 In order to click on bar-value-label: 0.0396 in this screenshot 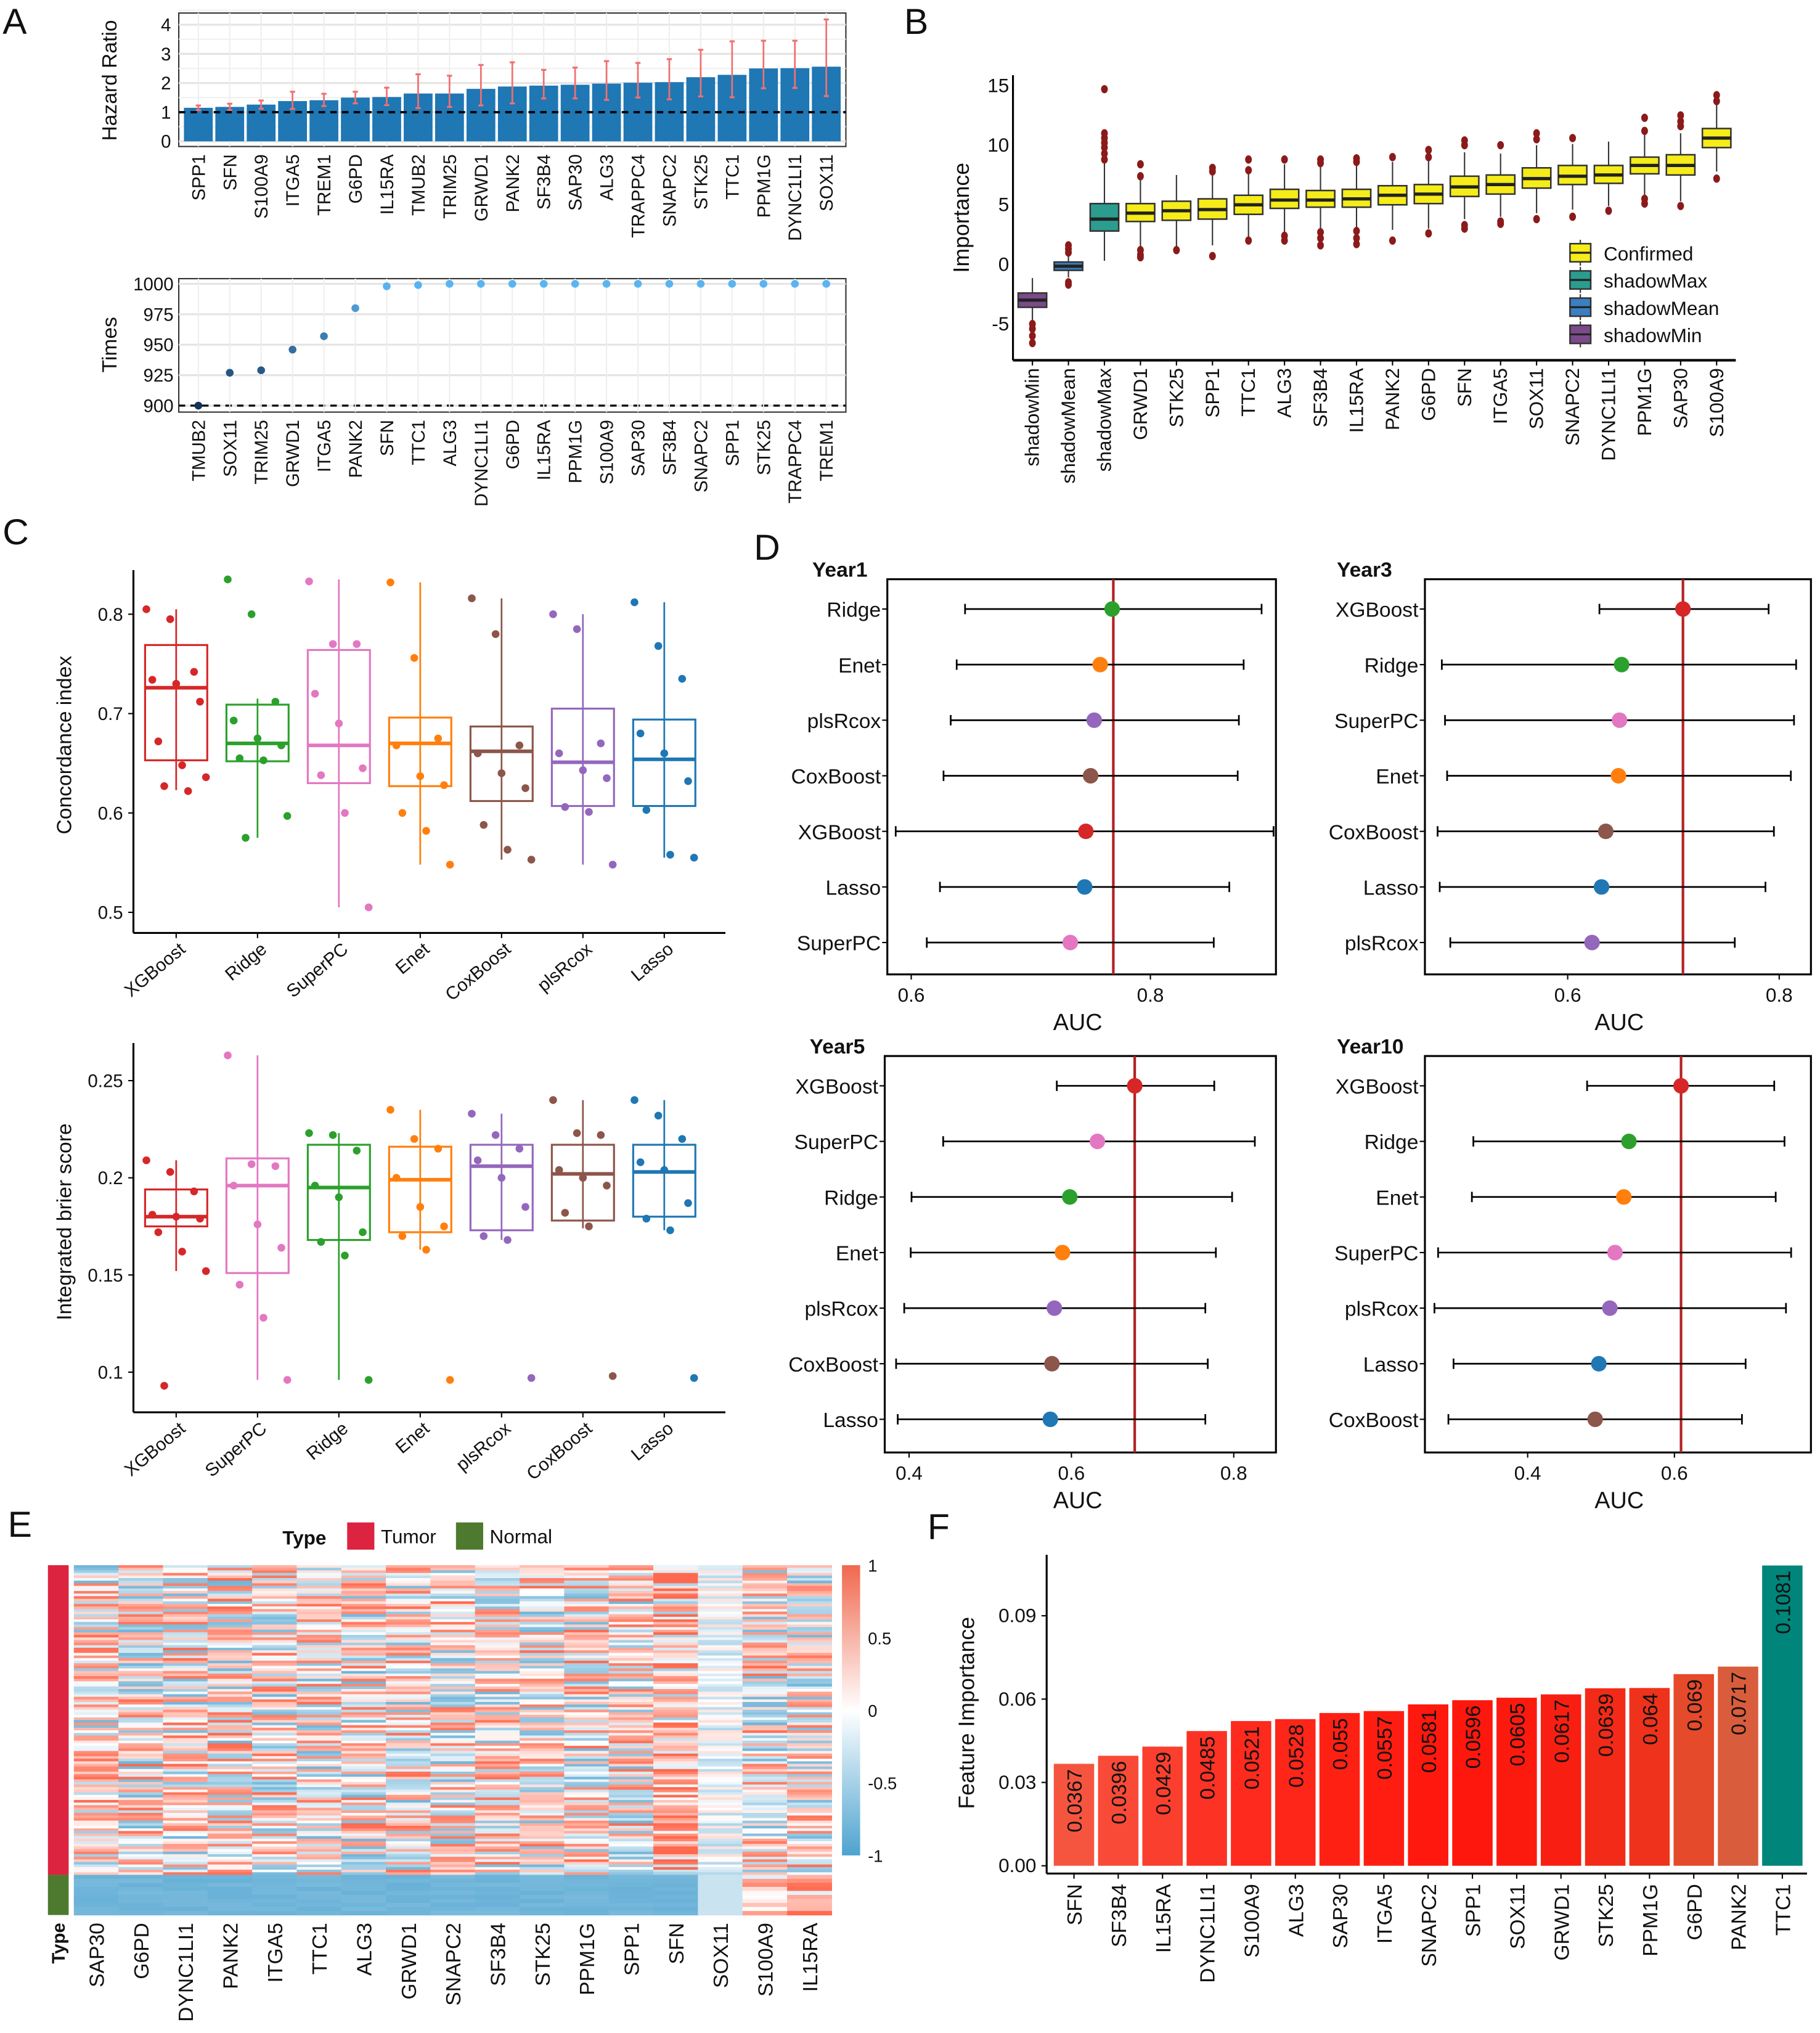, I will do `click(1119, 1793)`.